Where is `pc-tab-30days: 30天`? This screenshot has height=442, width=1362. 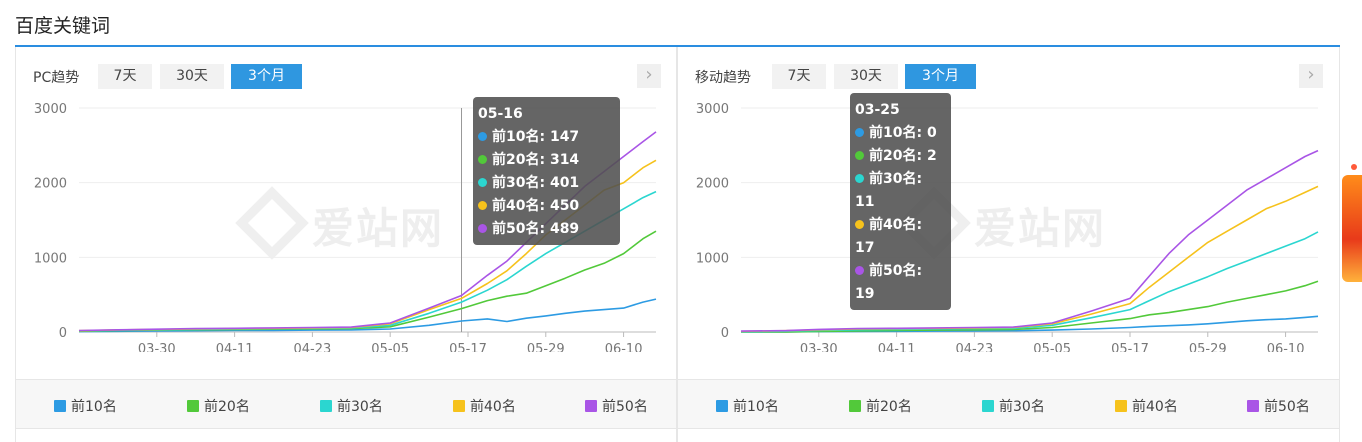 pc-tab-30days: 30天 is located at coordinates (192, 76).